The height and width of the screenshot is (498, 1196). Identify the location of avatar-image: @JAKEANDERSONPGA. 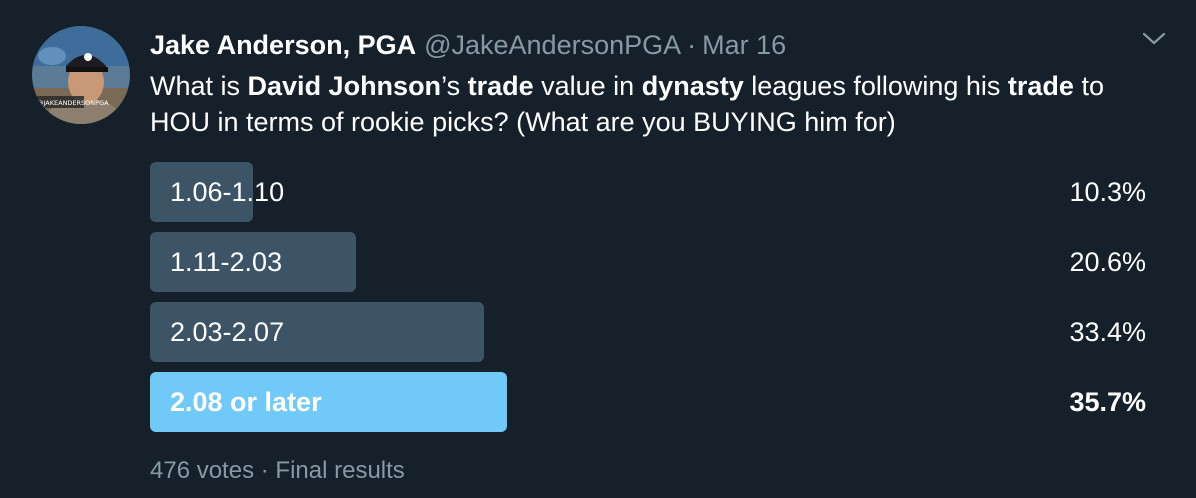
(81, 75).